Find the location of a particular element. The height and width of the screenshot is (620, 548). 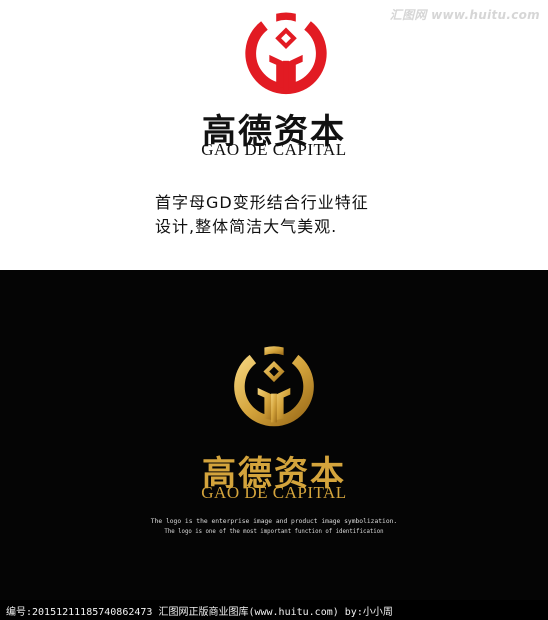

brand-name-cn: 高德资本 is located at coordinates (274, 132).